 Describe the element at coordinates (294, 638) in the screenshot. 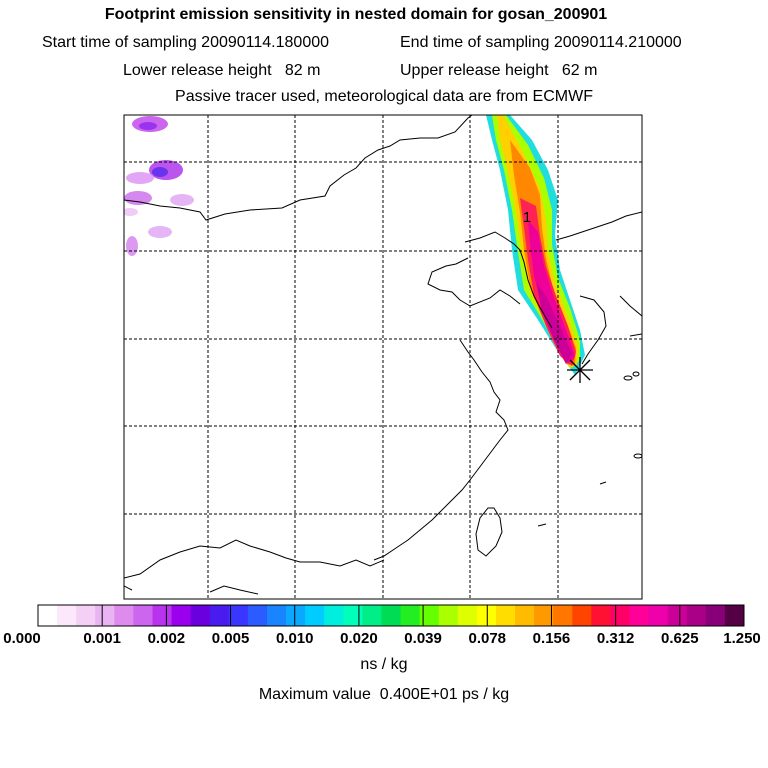

I see `colorbar-tick-label: 0.010` at that location.